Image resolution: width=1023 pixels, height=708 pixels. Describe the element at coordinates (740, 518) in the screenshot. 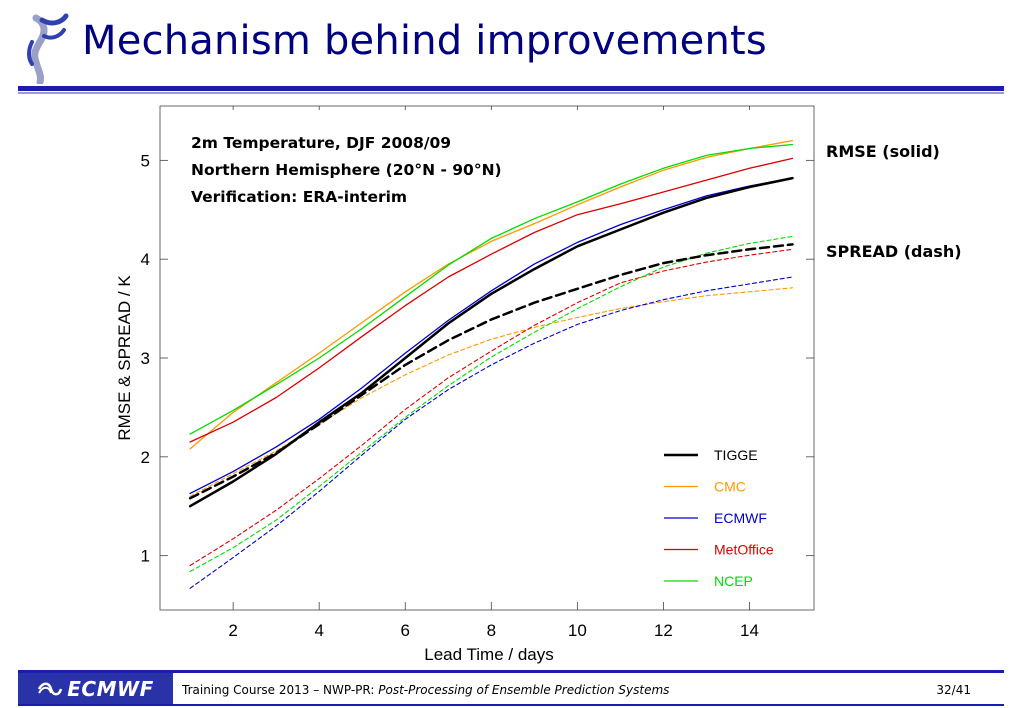

I see `legend-label-ecmwf: ECMWF` at that location.